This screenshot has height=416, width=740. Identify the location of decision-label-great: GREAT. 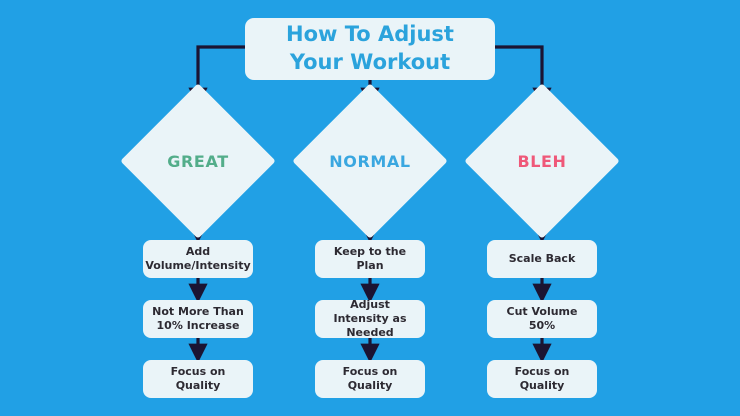
(198, 161).